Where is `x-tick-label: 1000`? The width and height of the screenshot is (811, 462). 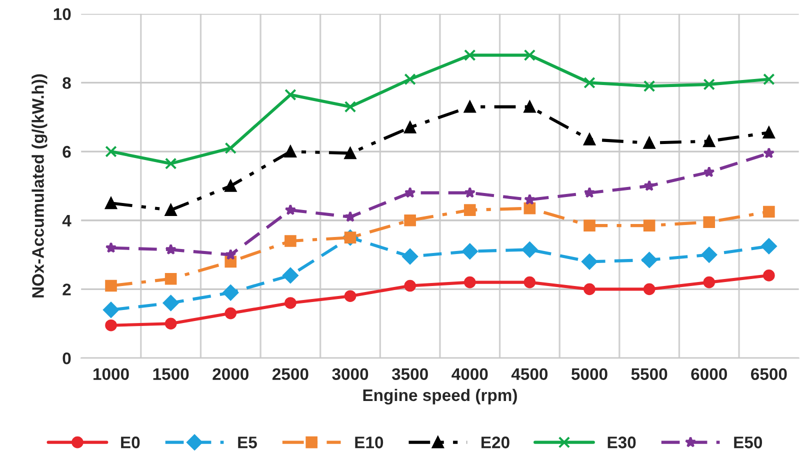
x-tick-label: 1000 is located at coordinates (111, 374).